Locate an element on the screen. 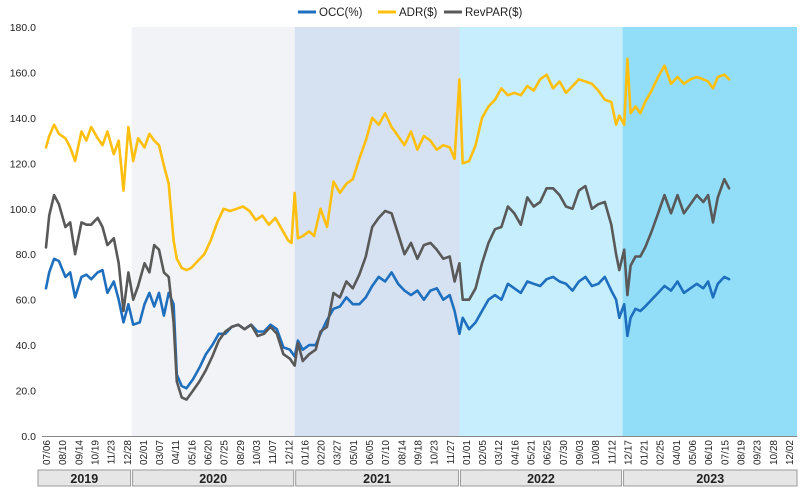 This screenshot has width=800, height=488. year-labels: 2019 2020 2021 2022 2023 is located at coordinates (417, 478).